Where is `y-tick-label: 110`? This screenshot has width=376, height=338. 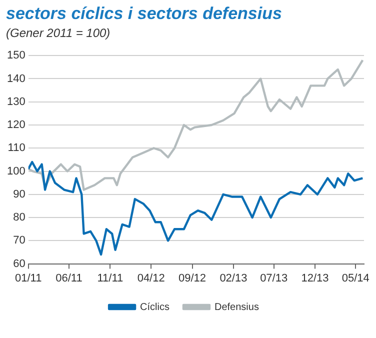
y-tick-label: 110 is located at coordinates (17, 148).